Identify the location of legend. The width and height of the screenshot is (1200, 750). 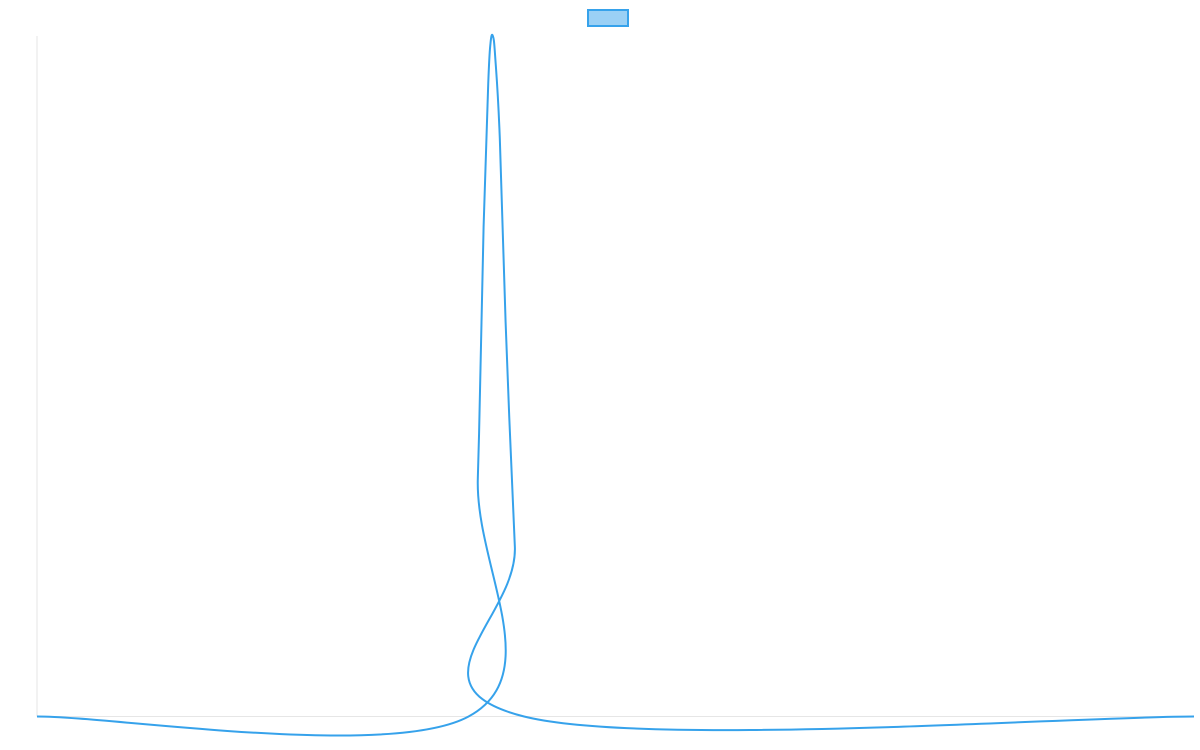
(608, 18).